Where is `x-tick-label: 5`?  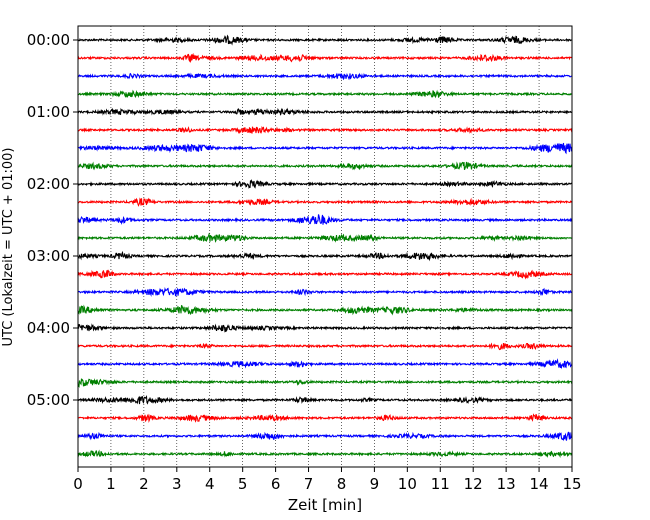
x-tick-label: 5 is located at coordinates (243, 484).